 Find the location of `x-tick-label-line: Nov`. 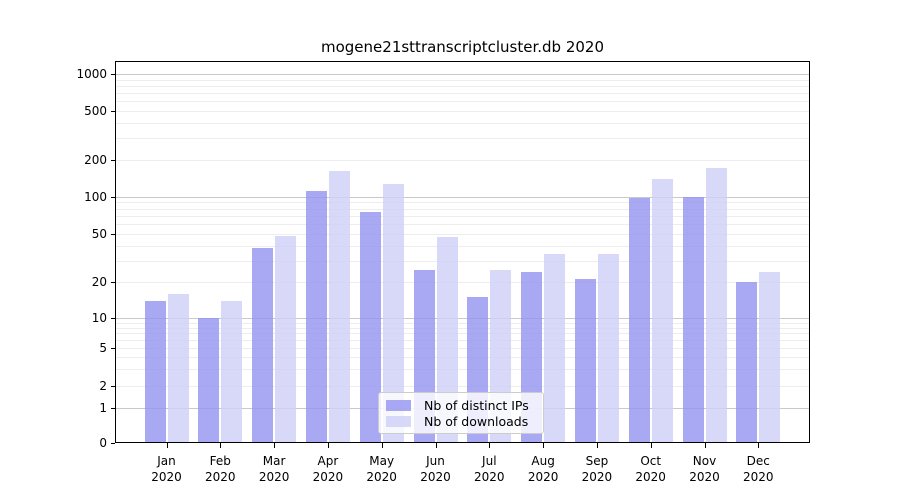

x-tick-label-line: Nov is located at coordinates (704, 461).